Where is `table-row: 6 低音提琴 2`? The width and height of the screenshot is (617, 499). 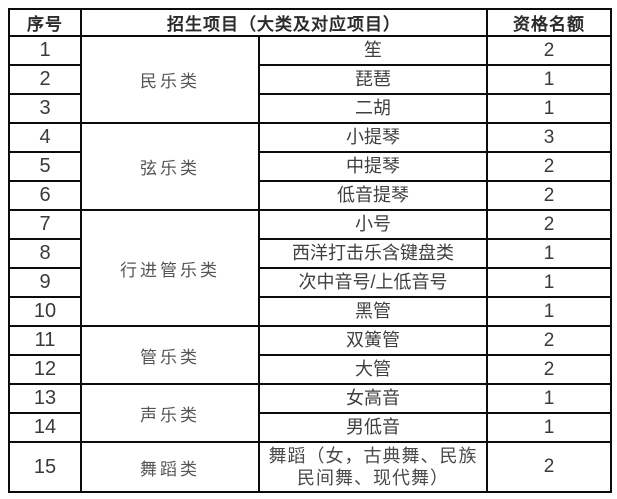
table-row: 6 低音提琴 2 is located at coordinates (310, 195).